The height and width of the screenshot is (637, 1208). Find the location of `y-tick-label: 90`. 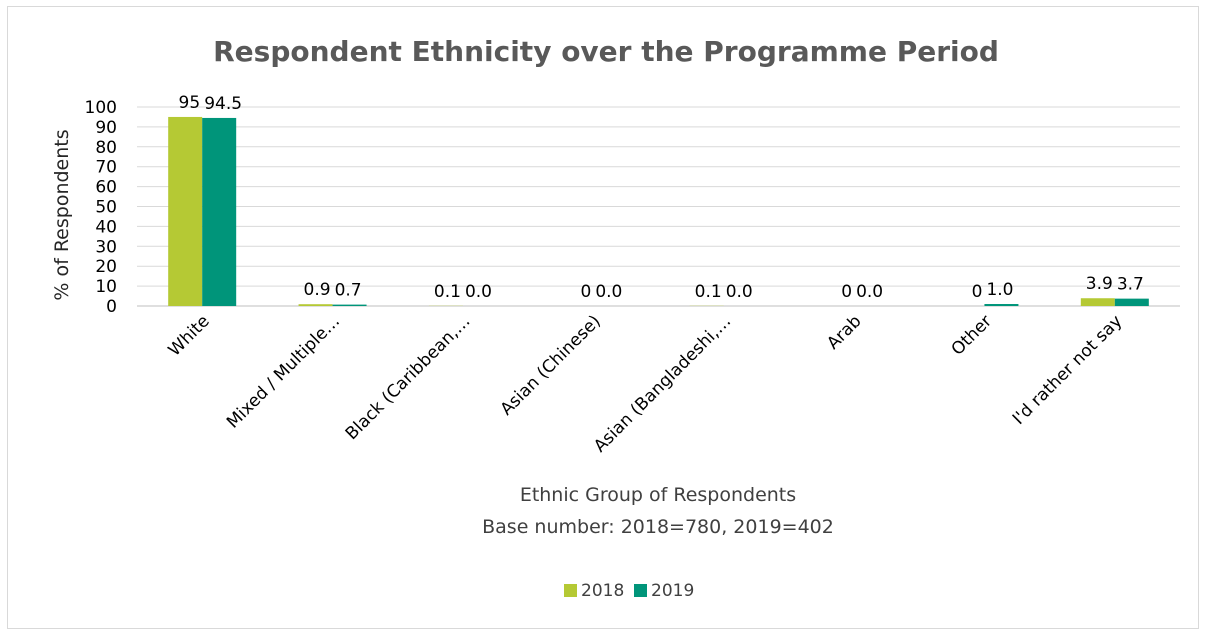

y-tick-label: 90 is located at coordinates (106, 128).